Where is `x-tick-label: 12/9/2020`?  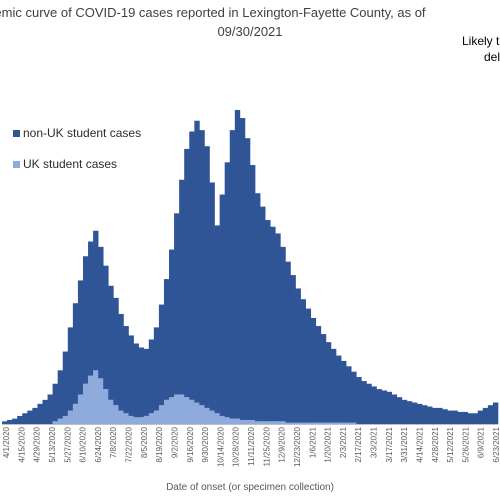
x-tick-label: 12/9/2020 is located at coordinates (282, 444).